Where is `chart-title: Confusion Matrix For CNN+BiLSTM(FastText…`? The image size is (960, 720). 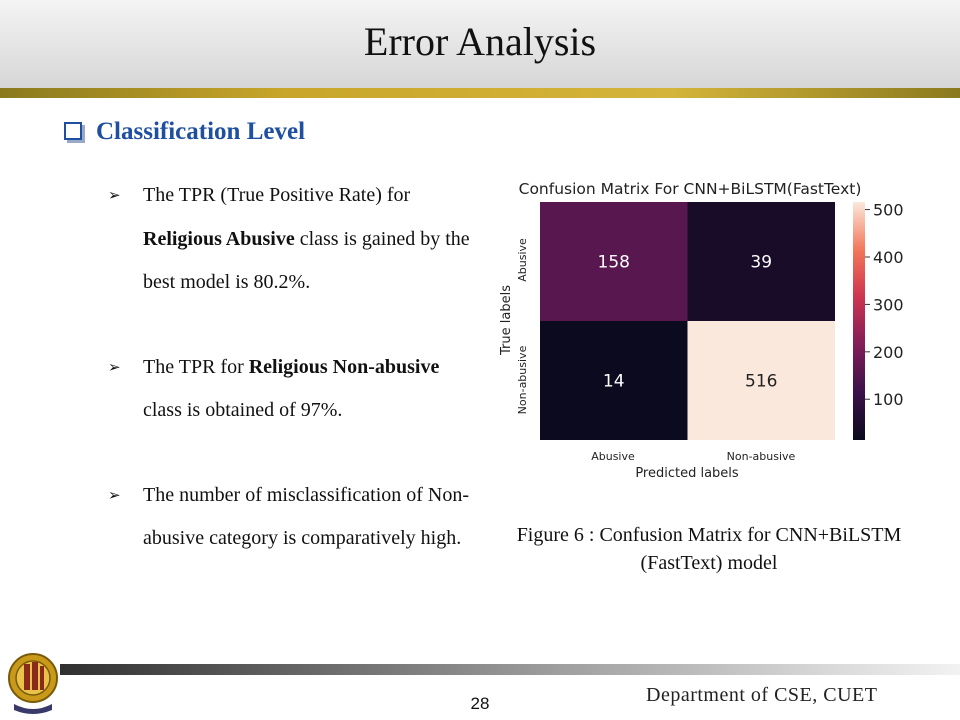
chart-title: Confusion Matrix For CNN+BiLSTM(FastText… is located at coordinates (690, 189).